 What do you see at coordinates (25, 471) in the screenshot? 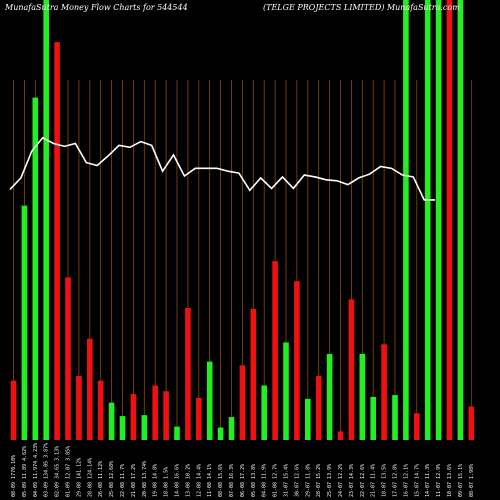
I see `x-tick-label: 05-09 11.89 4.62%` at bounding box center [25, 471].